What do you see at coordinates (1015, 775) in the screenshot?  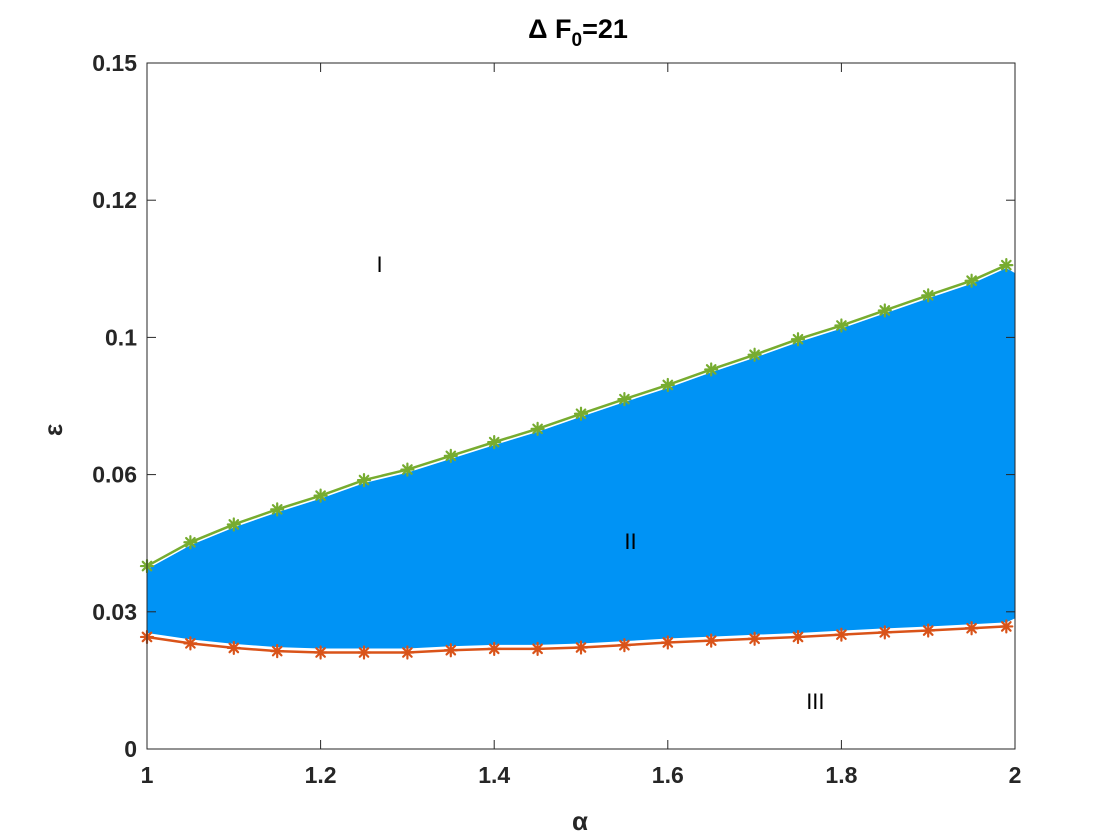 I see `x-tick-label: 2` at bounding box center [1015, 775].